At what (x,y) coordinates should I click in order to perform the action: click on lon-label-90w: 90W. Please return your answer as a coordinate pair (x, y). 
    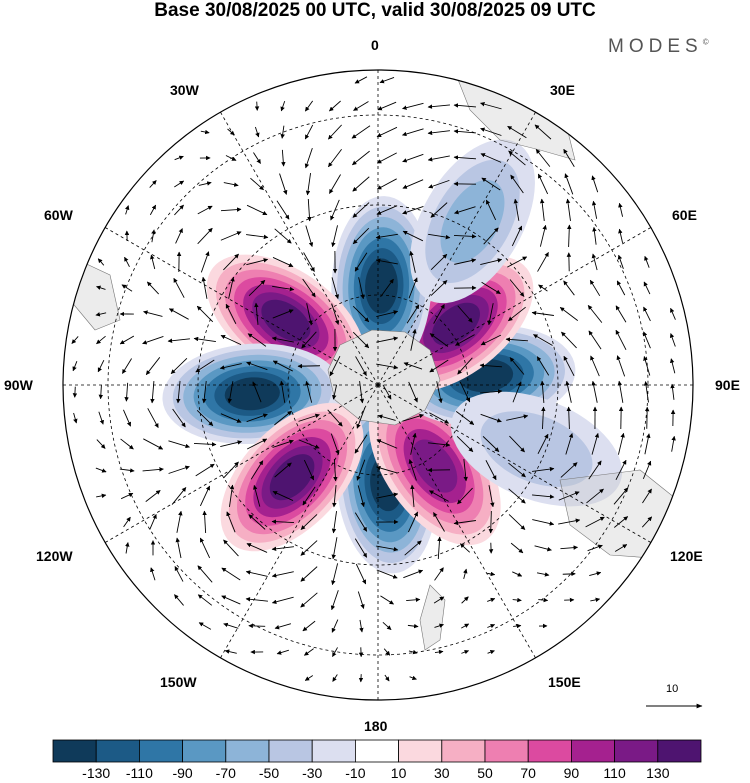
    Looking at the image, I should click on (18, 385).